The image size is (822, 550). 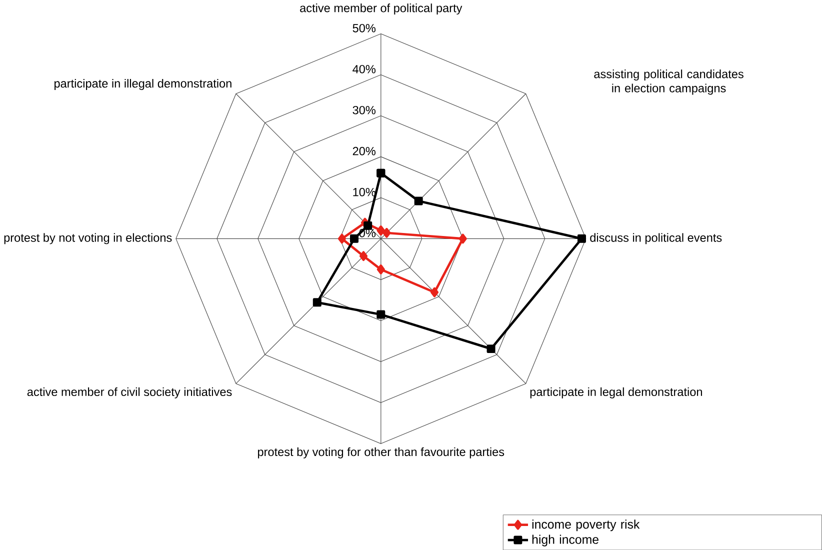 What do you see at coordinates (586, 525) in the screenshot?
I see `legend-label: income poverty risk` at bounding box center [586, 525].